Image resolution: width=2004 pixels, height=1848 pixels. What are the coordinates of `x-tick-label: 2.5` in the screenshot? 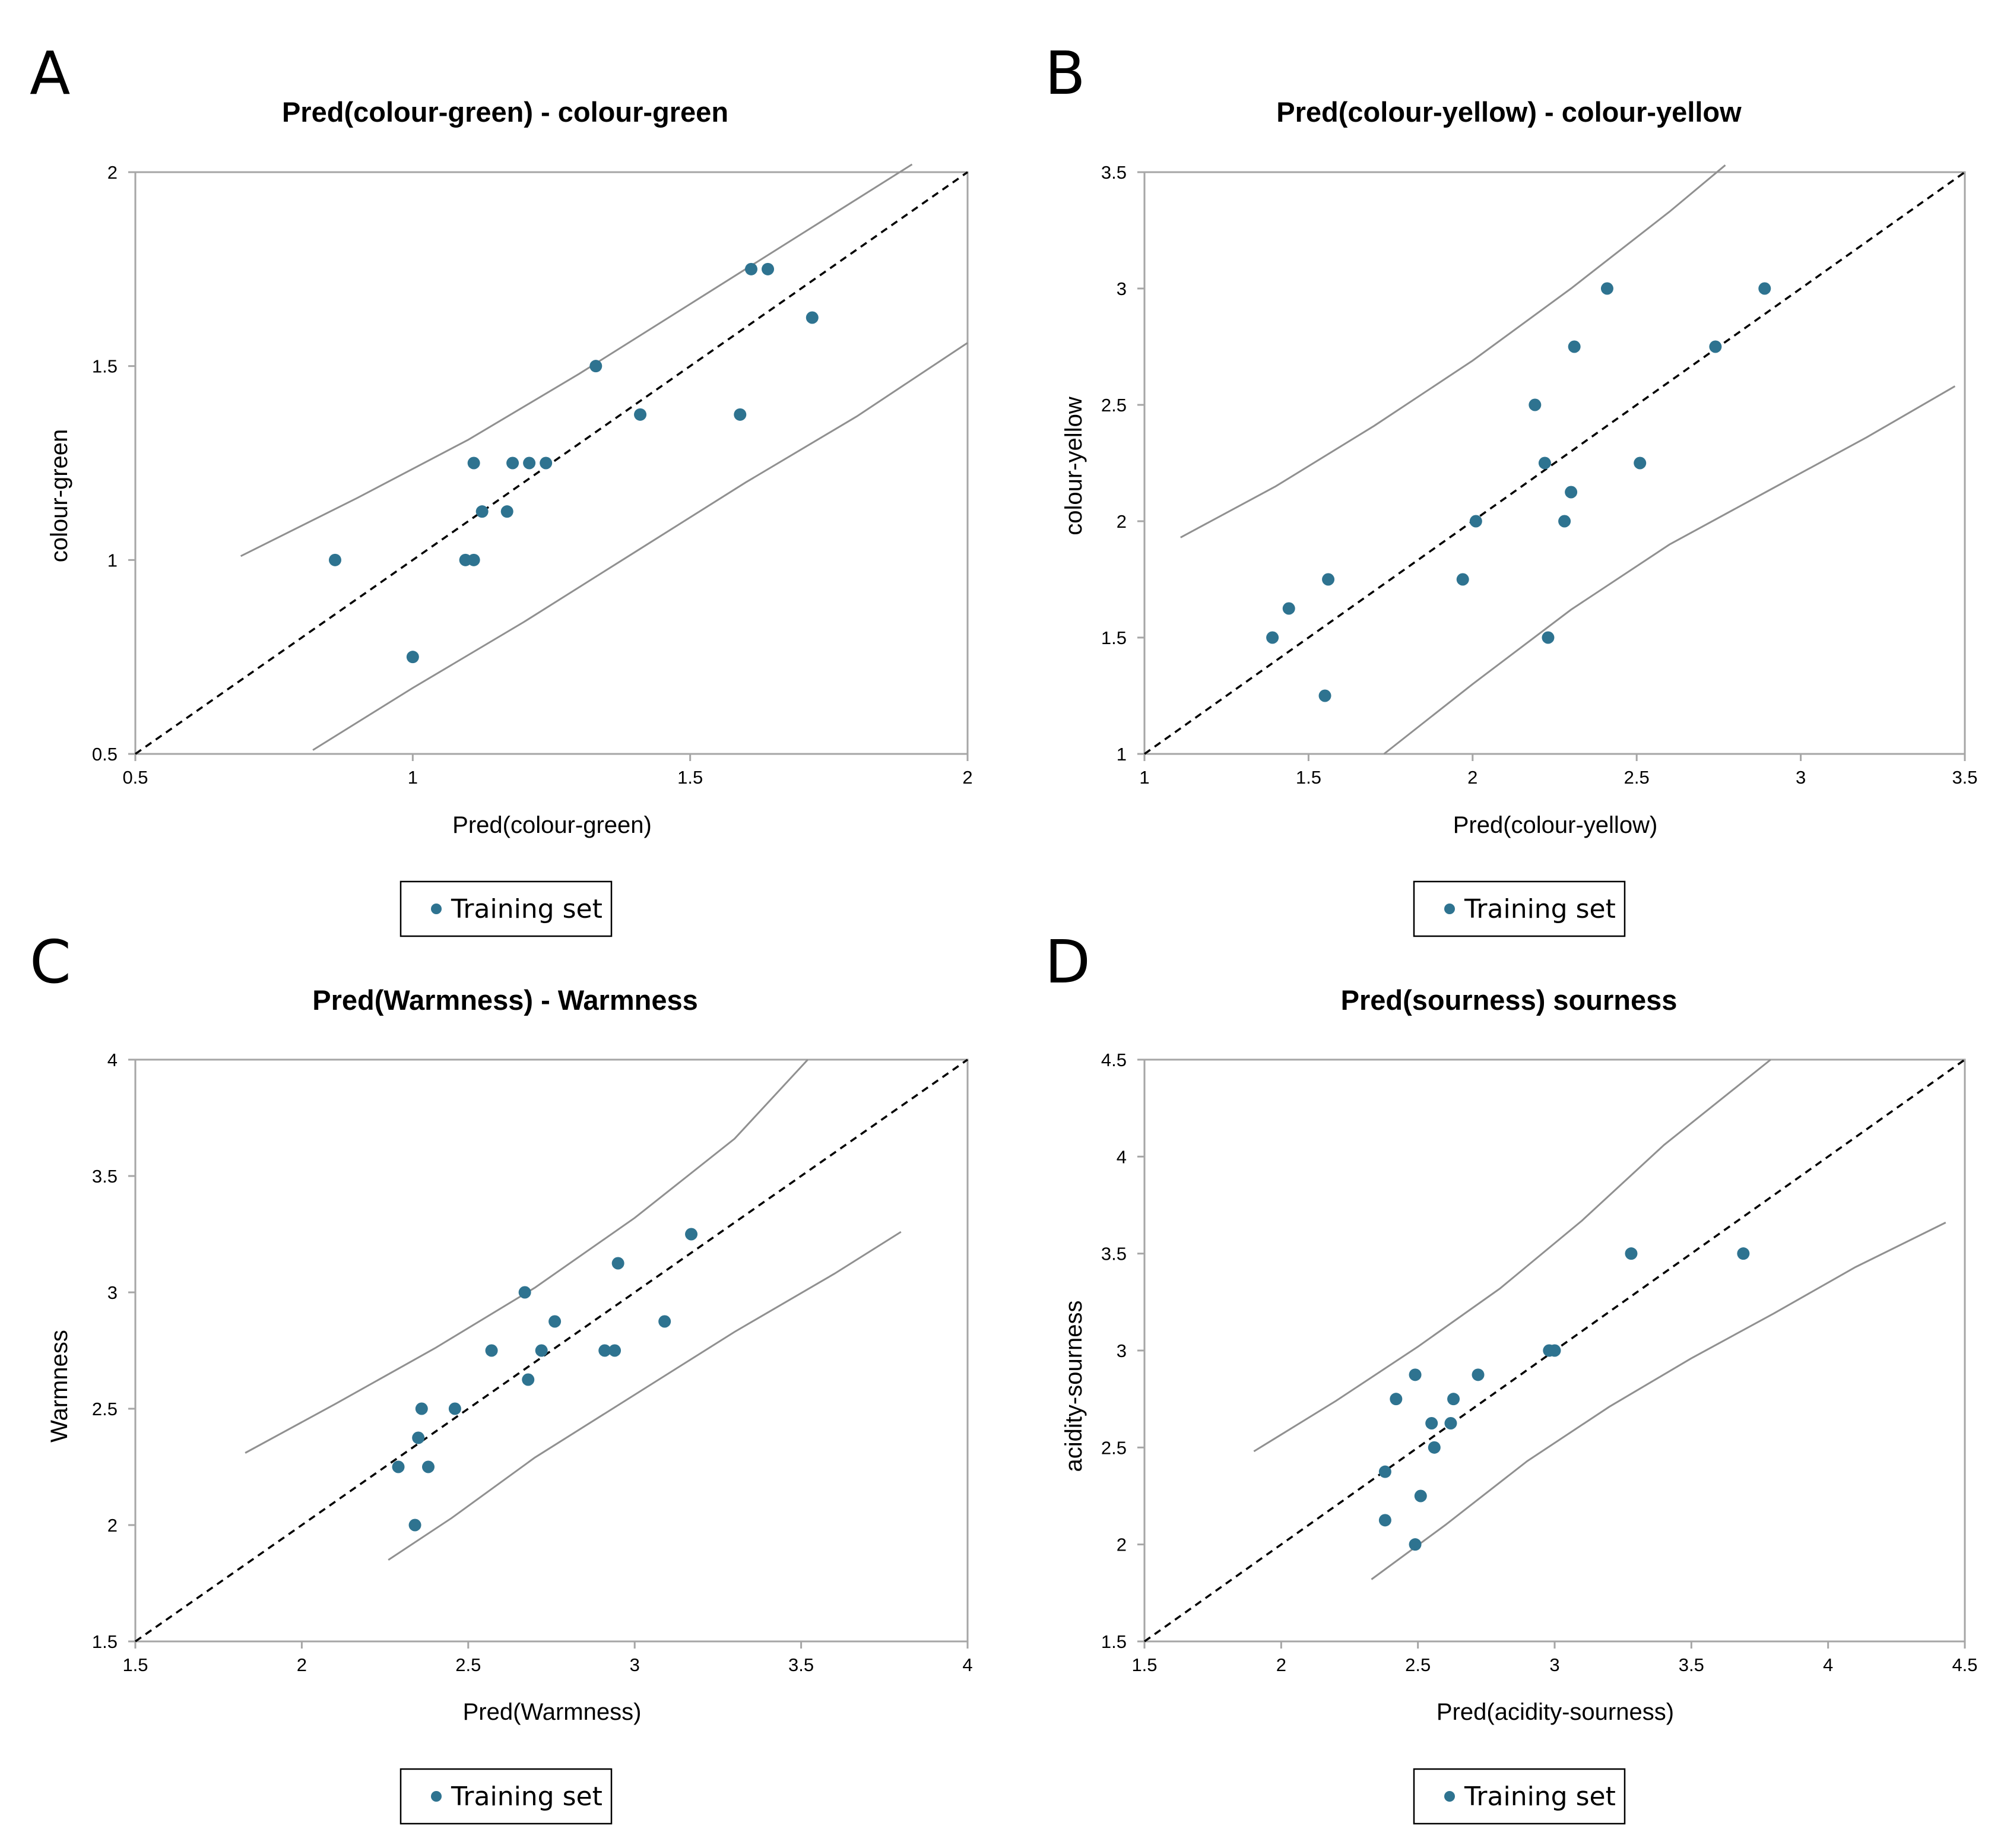 It's located at (1637, 777).